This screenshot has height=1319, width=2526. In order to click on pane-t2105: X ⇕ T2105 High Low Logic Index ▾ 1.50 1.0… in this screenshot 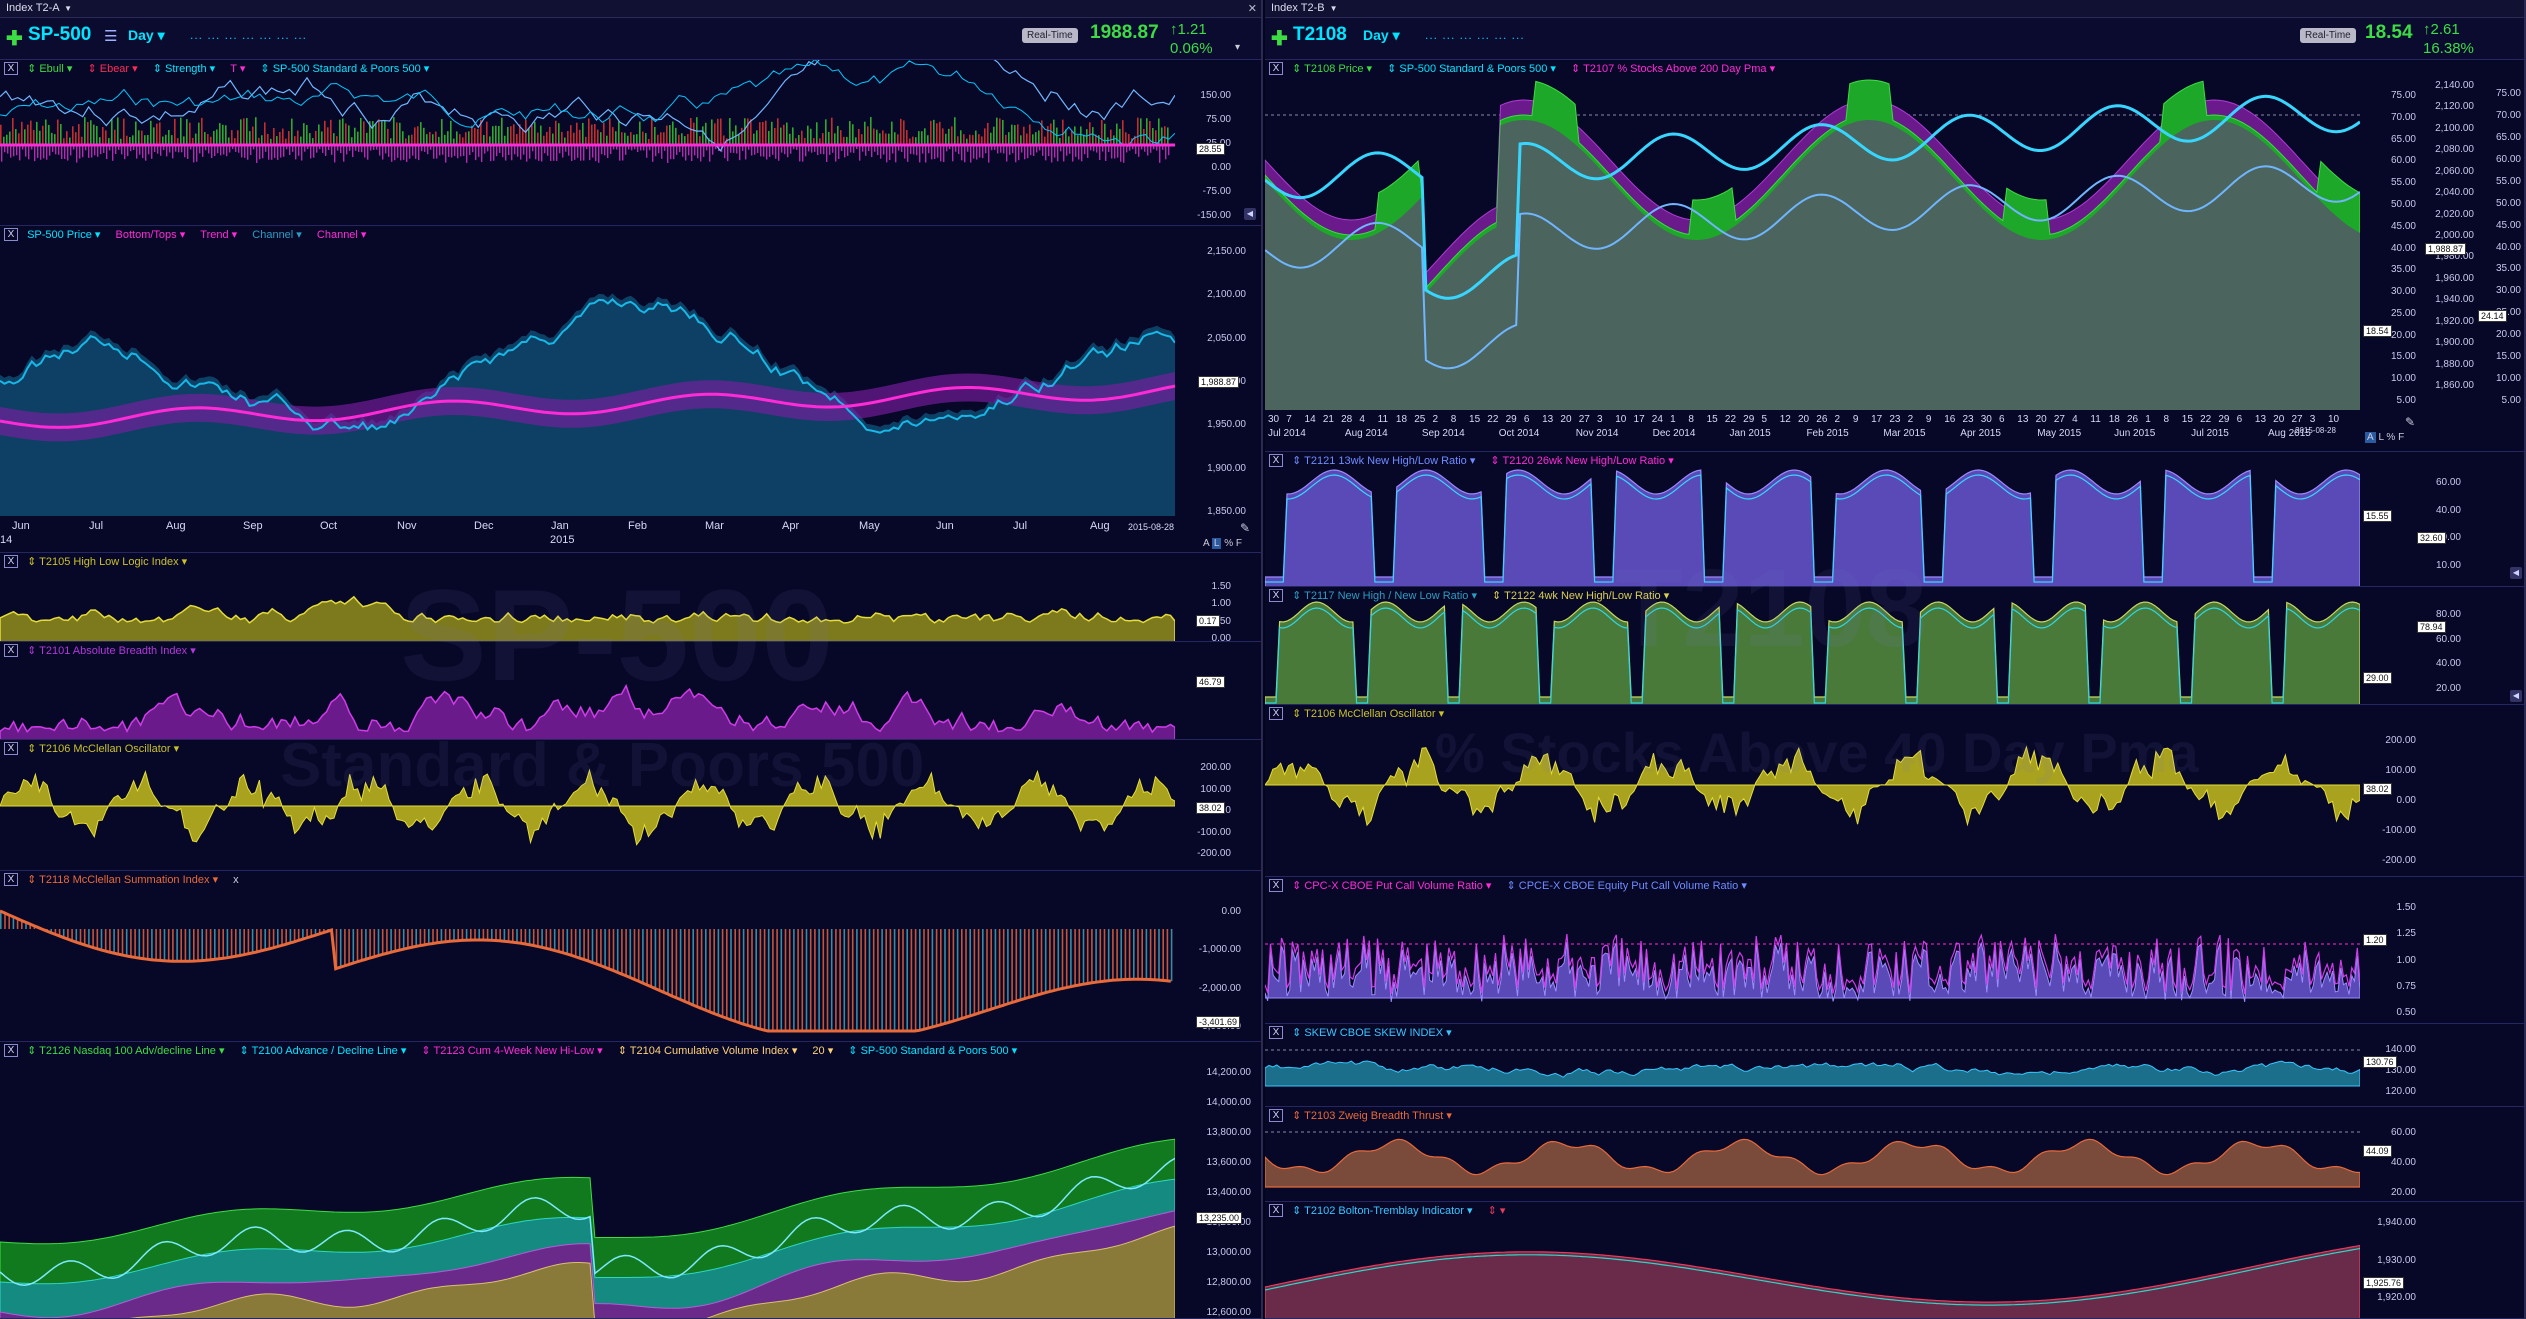, I will do `click(630, 597)`.